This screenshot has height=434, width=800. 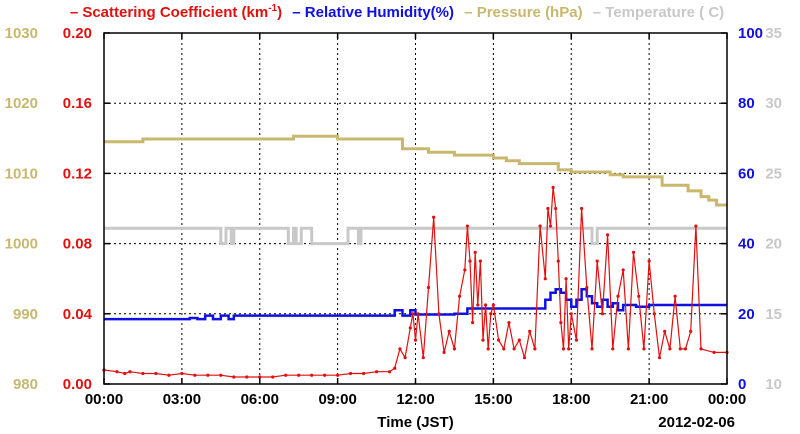 What do you see at coordinates (77, 173) in the screenshot?
I see `scattering-tick-label: 0.12` at bounding box center [77, 173].